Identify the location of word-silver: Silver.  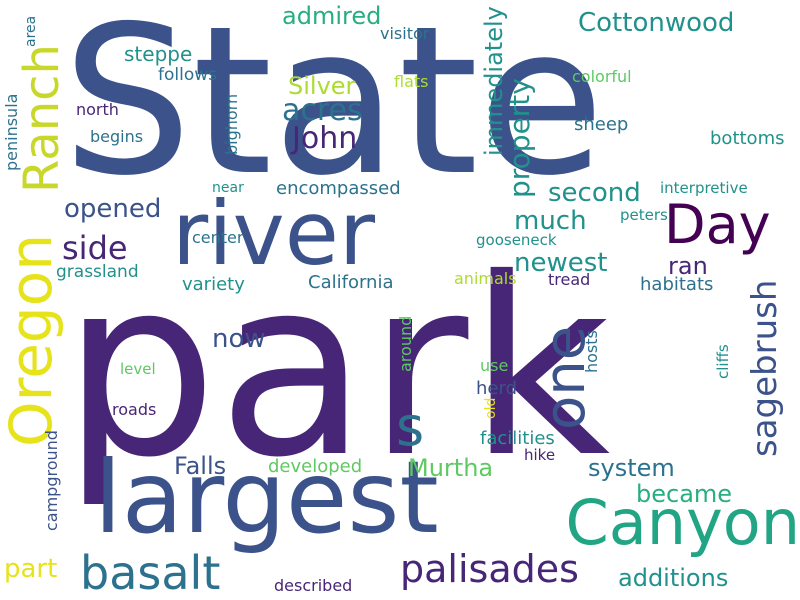
(322, 86).